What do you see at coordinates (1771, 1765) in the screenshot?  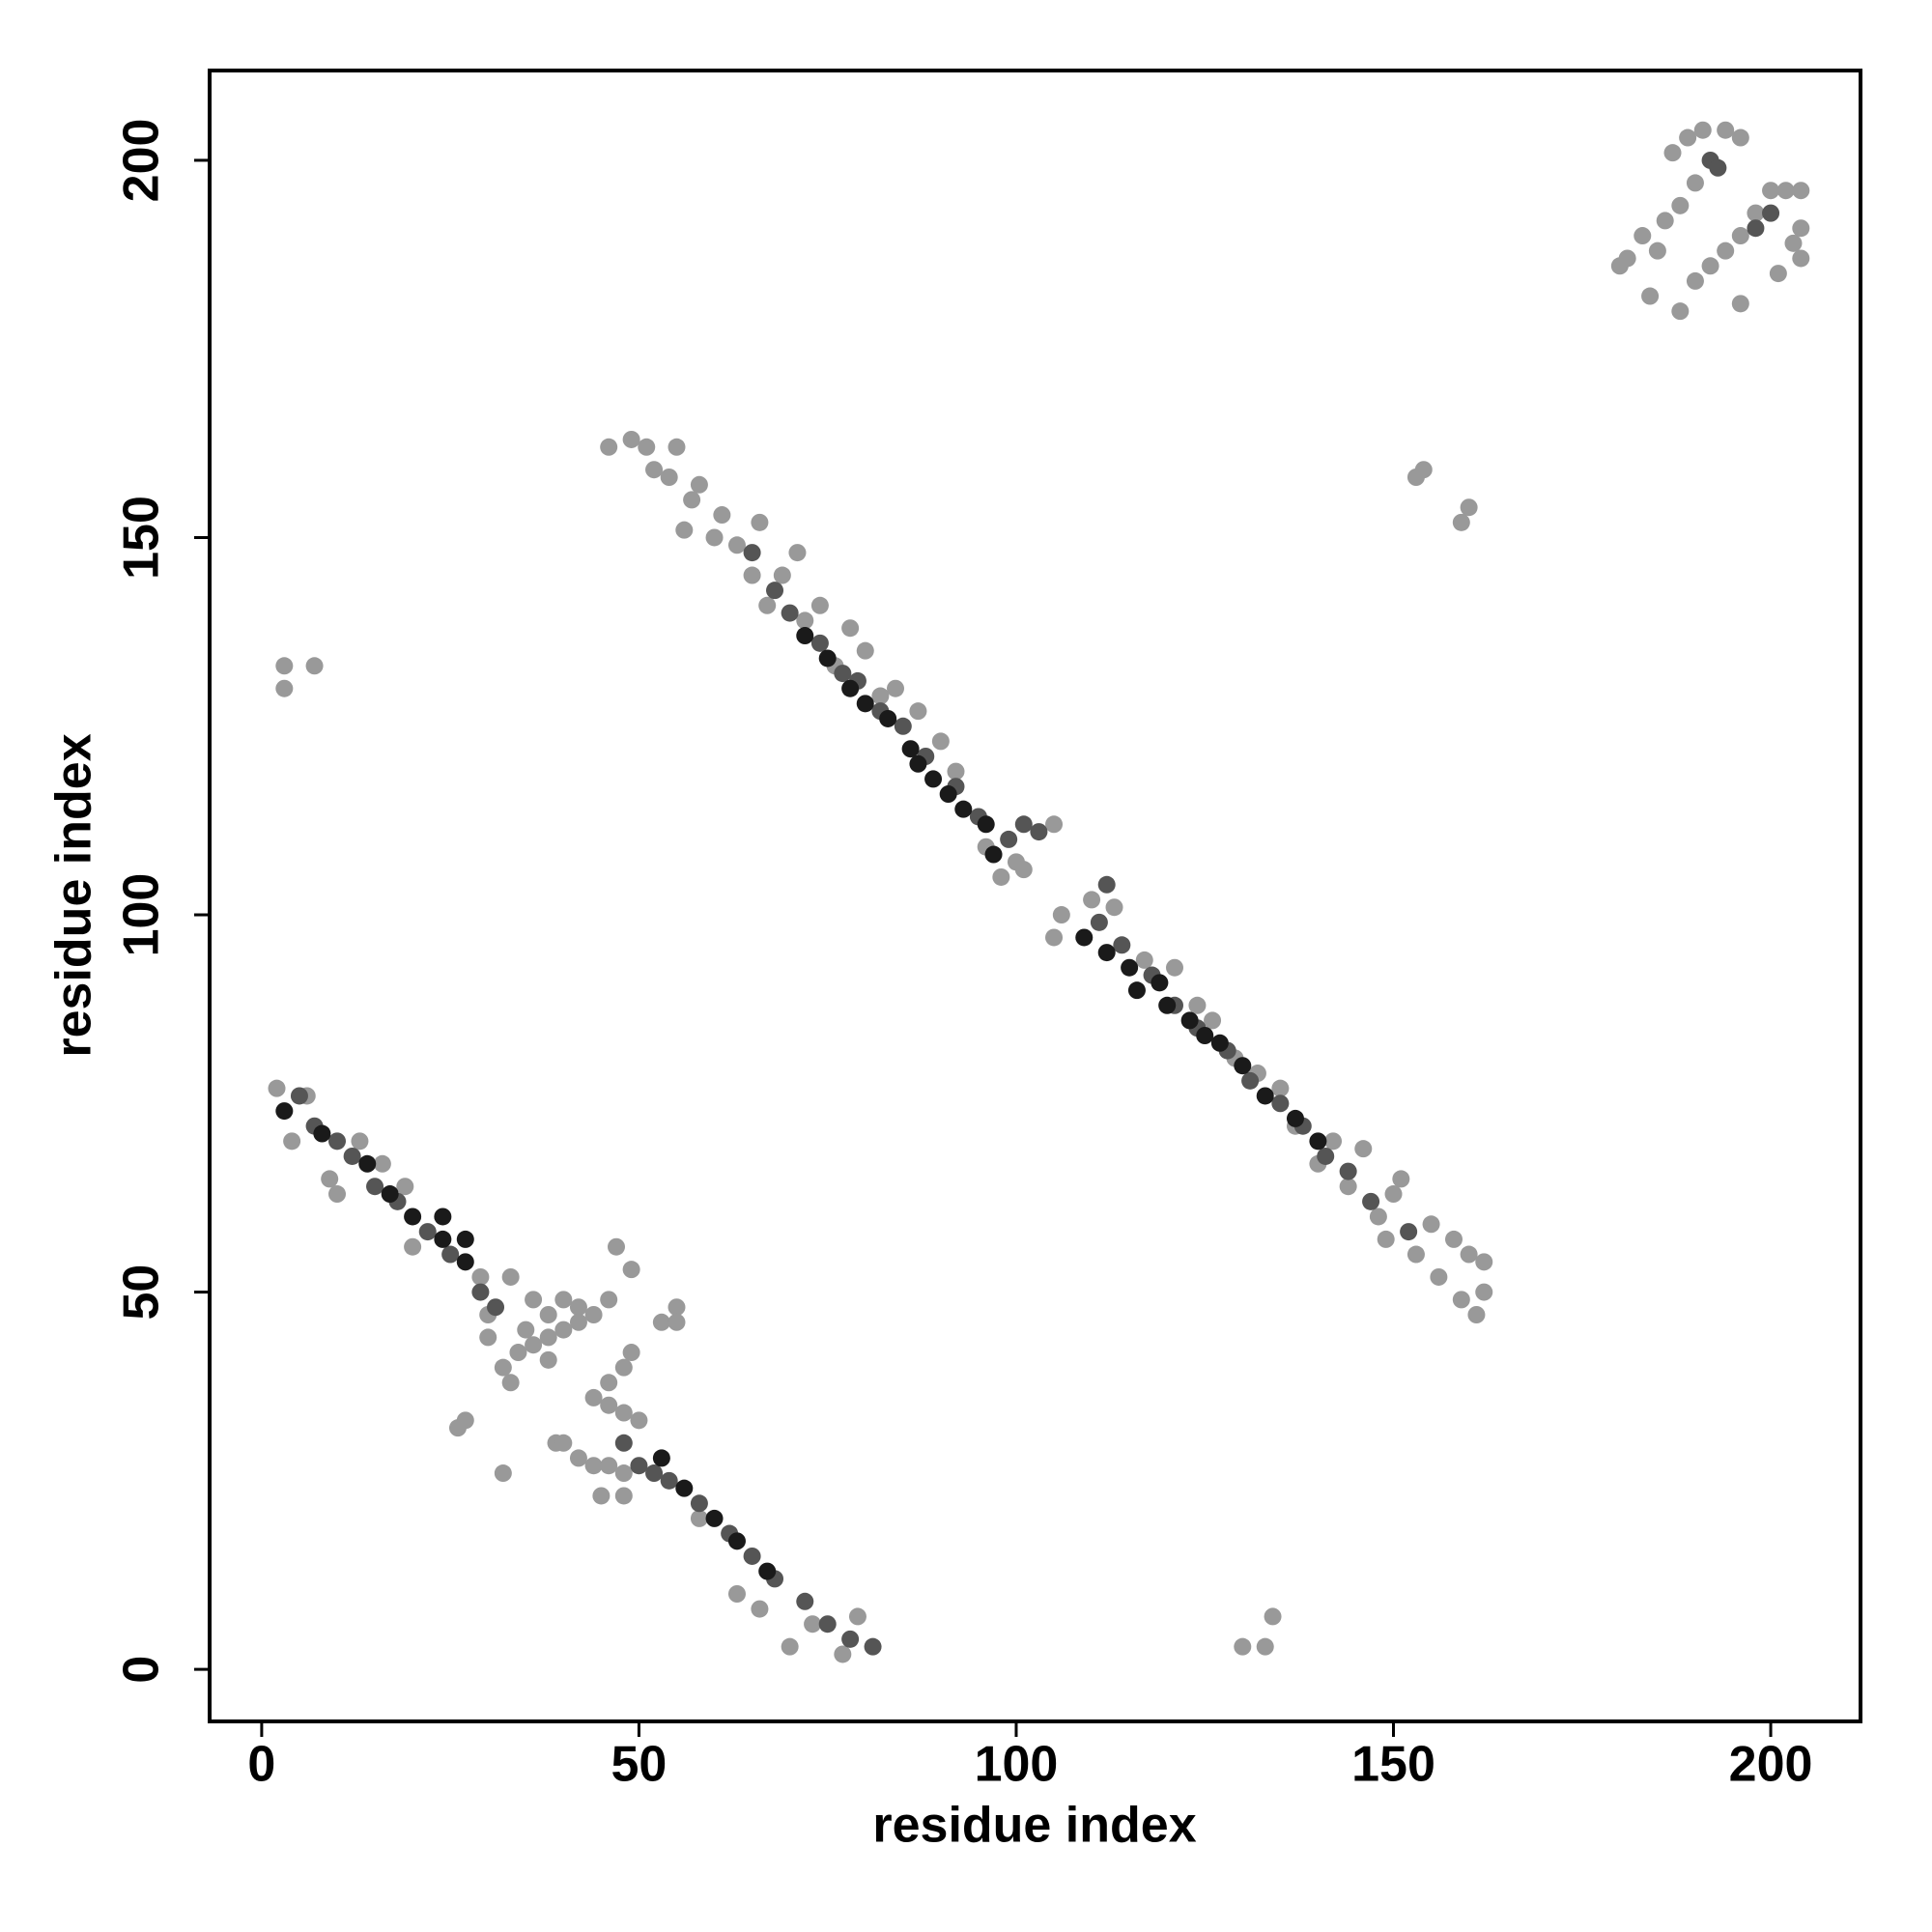 I see `x-tick-label: 200` at bounding box center [1771, 1765].